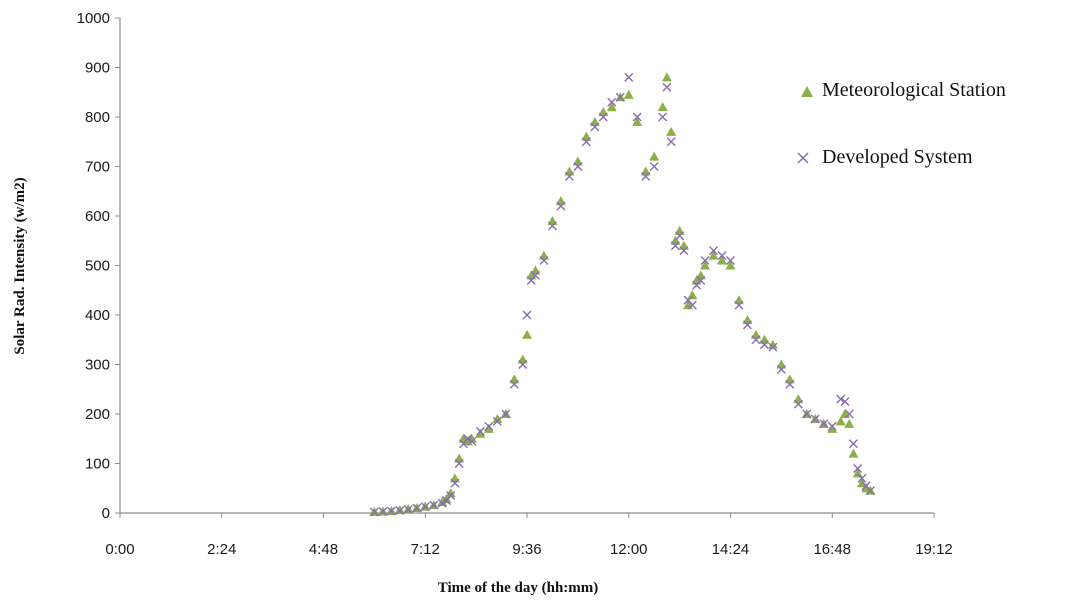 The height and width of the screenshot is (601, 1075). What do you see at coordinates (97, 315) in the screenshot?
I see `y-tick-label: 400` at bounding box center [97, 315].